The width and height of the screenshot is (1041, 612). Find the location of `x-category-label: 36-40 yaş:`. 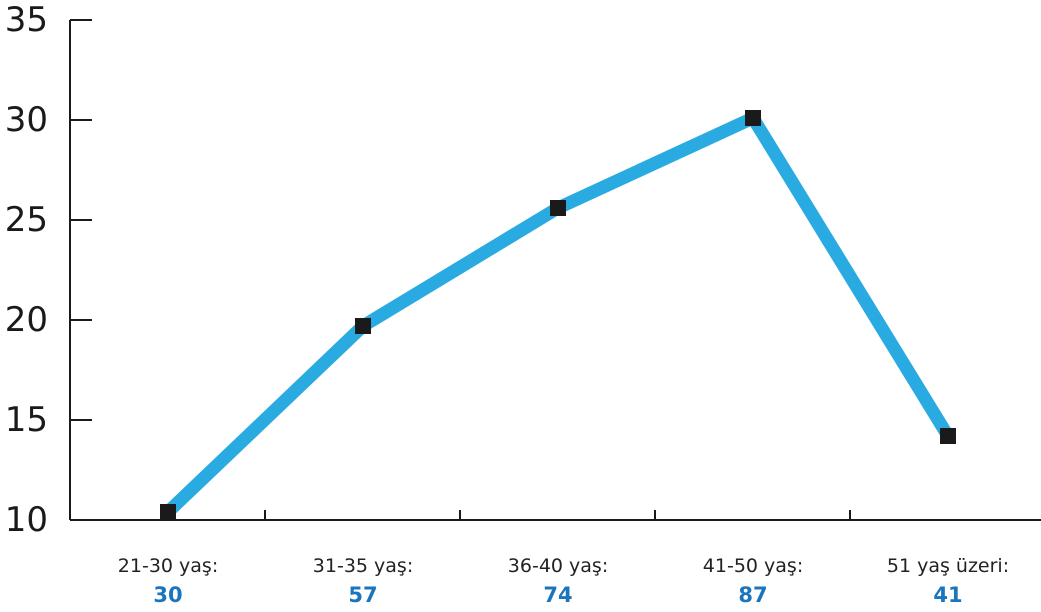

x-category-label: 36-40 yaş: is located at coordinates (558, 566).